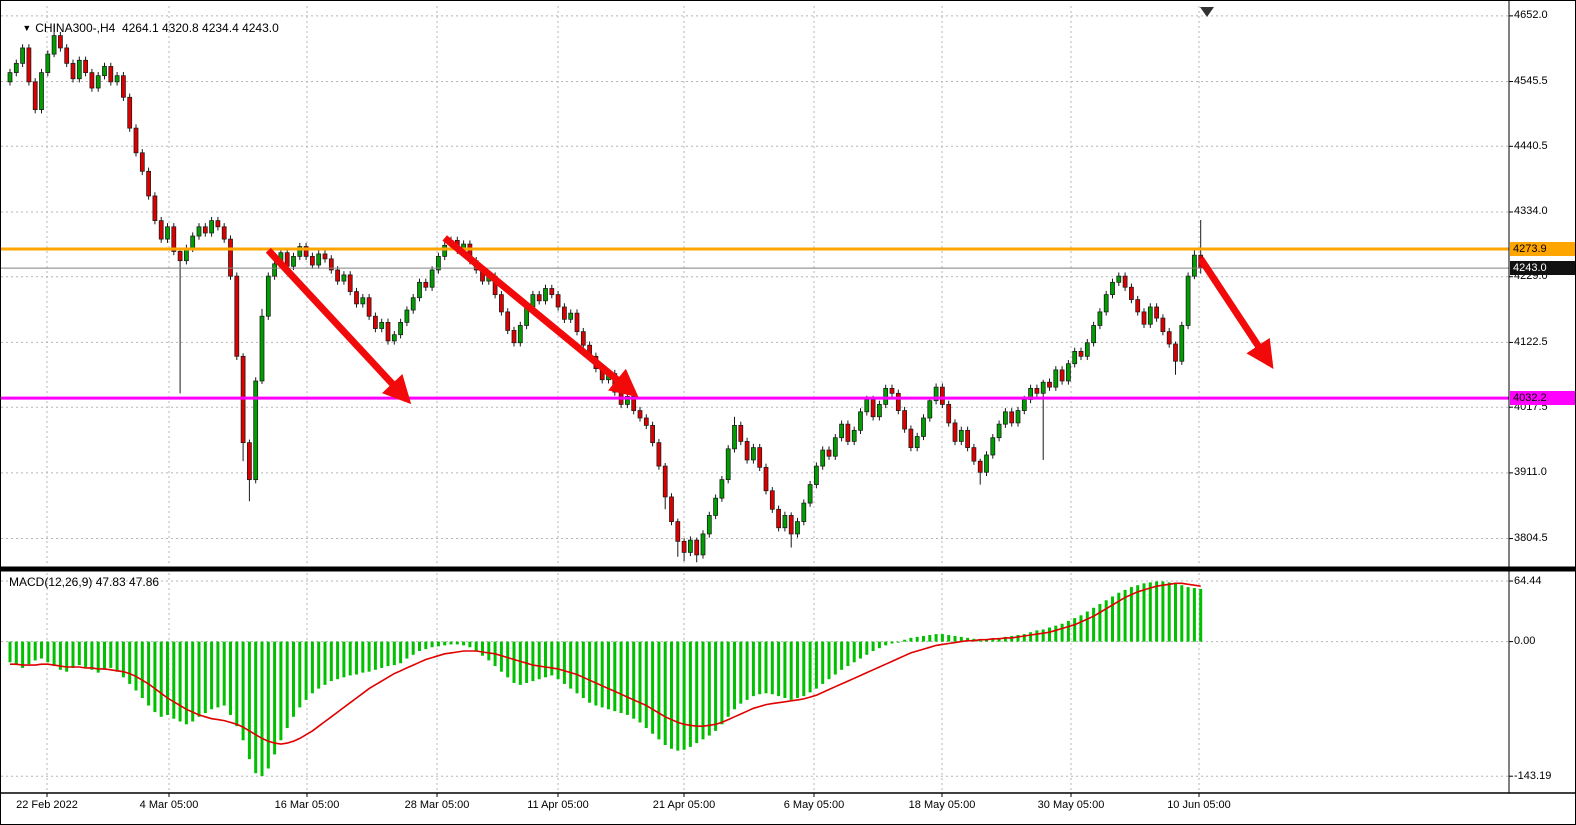 The height and width of the screenshot is (825, 1576). What do you see at coordinates (1530, 398) in the screenshot?
I see `support-price-value: 4032.2` at bounding box center [1530, 398].